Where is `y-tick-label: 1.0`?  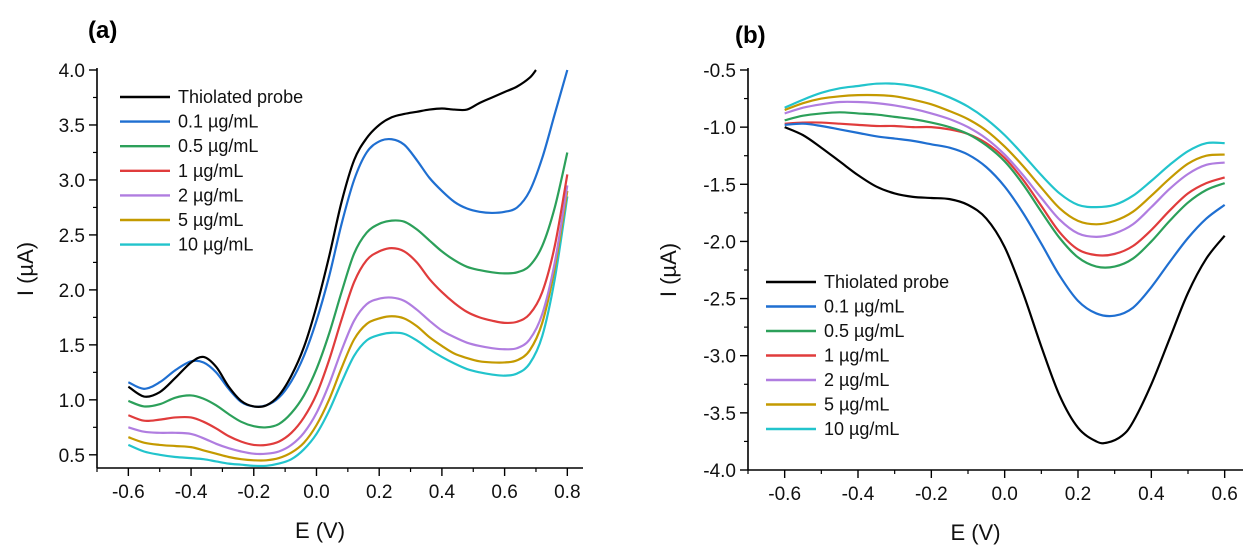 y-tick-label: 1.0 is located at coordinates (72, 401).